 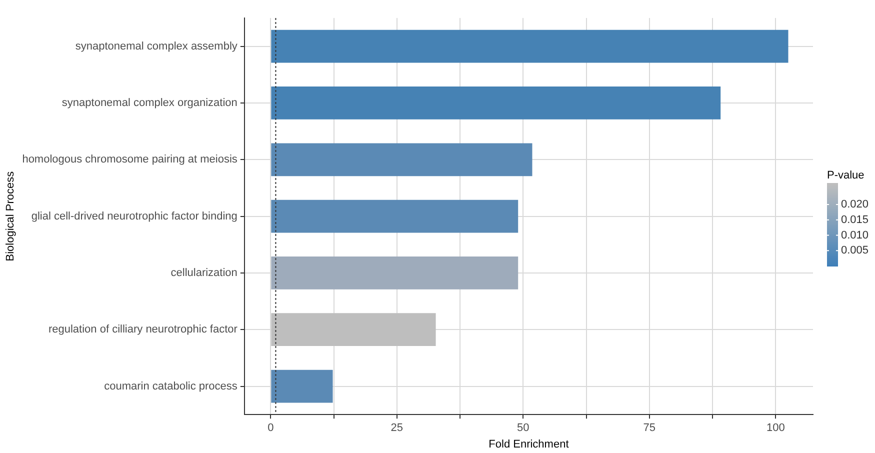 What do you see at coordinates (10, 216) in the screenshot?
I see `y-axis-title: Biological Process` at bounding box center [10, 216].